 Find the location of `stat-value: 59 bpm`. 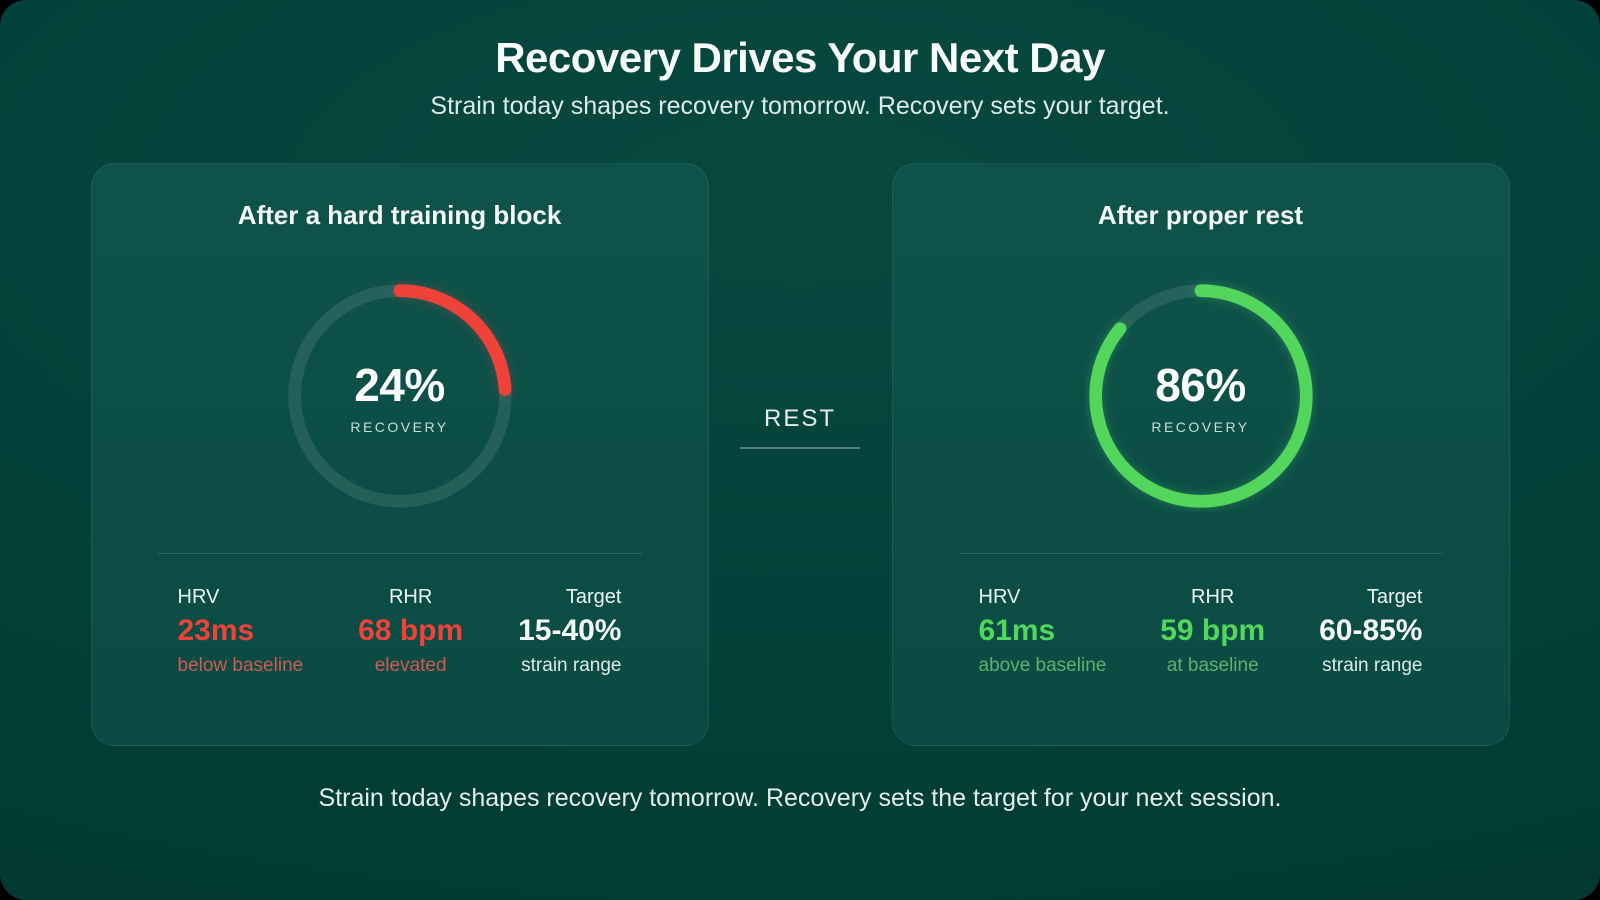

stat-value: 59 bpm is located at coordinates (1213, 631).